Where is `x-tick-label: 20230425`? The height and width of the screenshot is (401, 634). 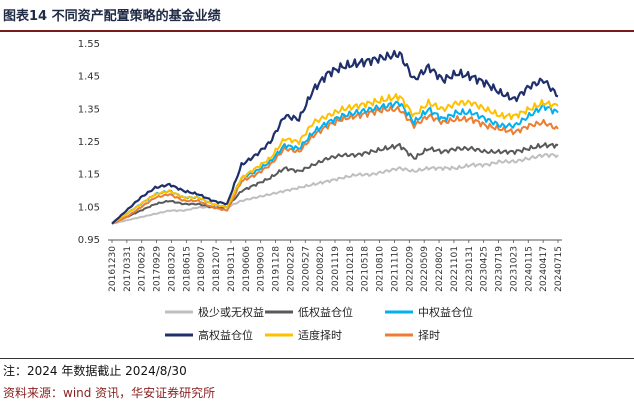
x-tick-label: 20230425 is located at coordinates (485, 269).